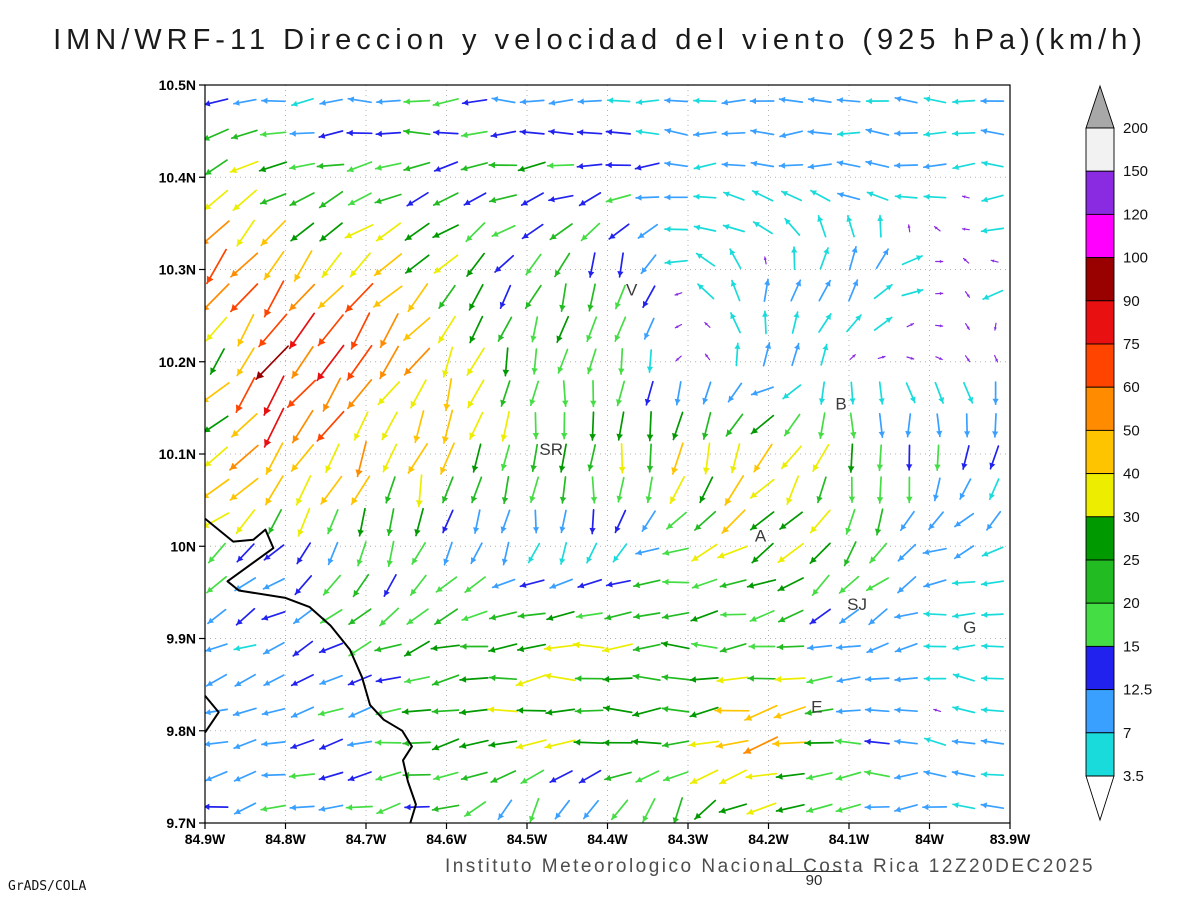  Describe the element at coordinates (1131, 474) in the screenshot. I see `colorbar-label: 40` at that location.